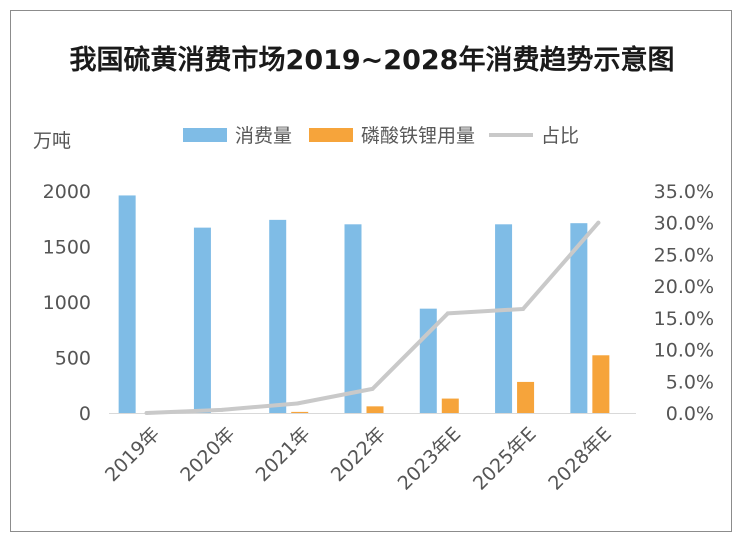 The width and height of the screenshot is (744, 544). Describe the element at coordinates (263, 136) in the screenshot. I see `legend-label-consumption: 消费量` at that location.